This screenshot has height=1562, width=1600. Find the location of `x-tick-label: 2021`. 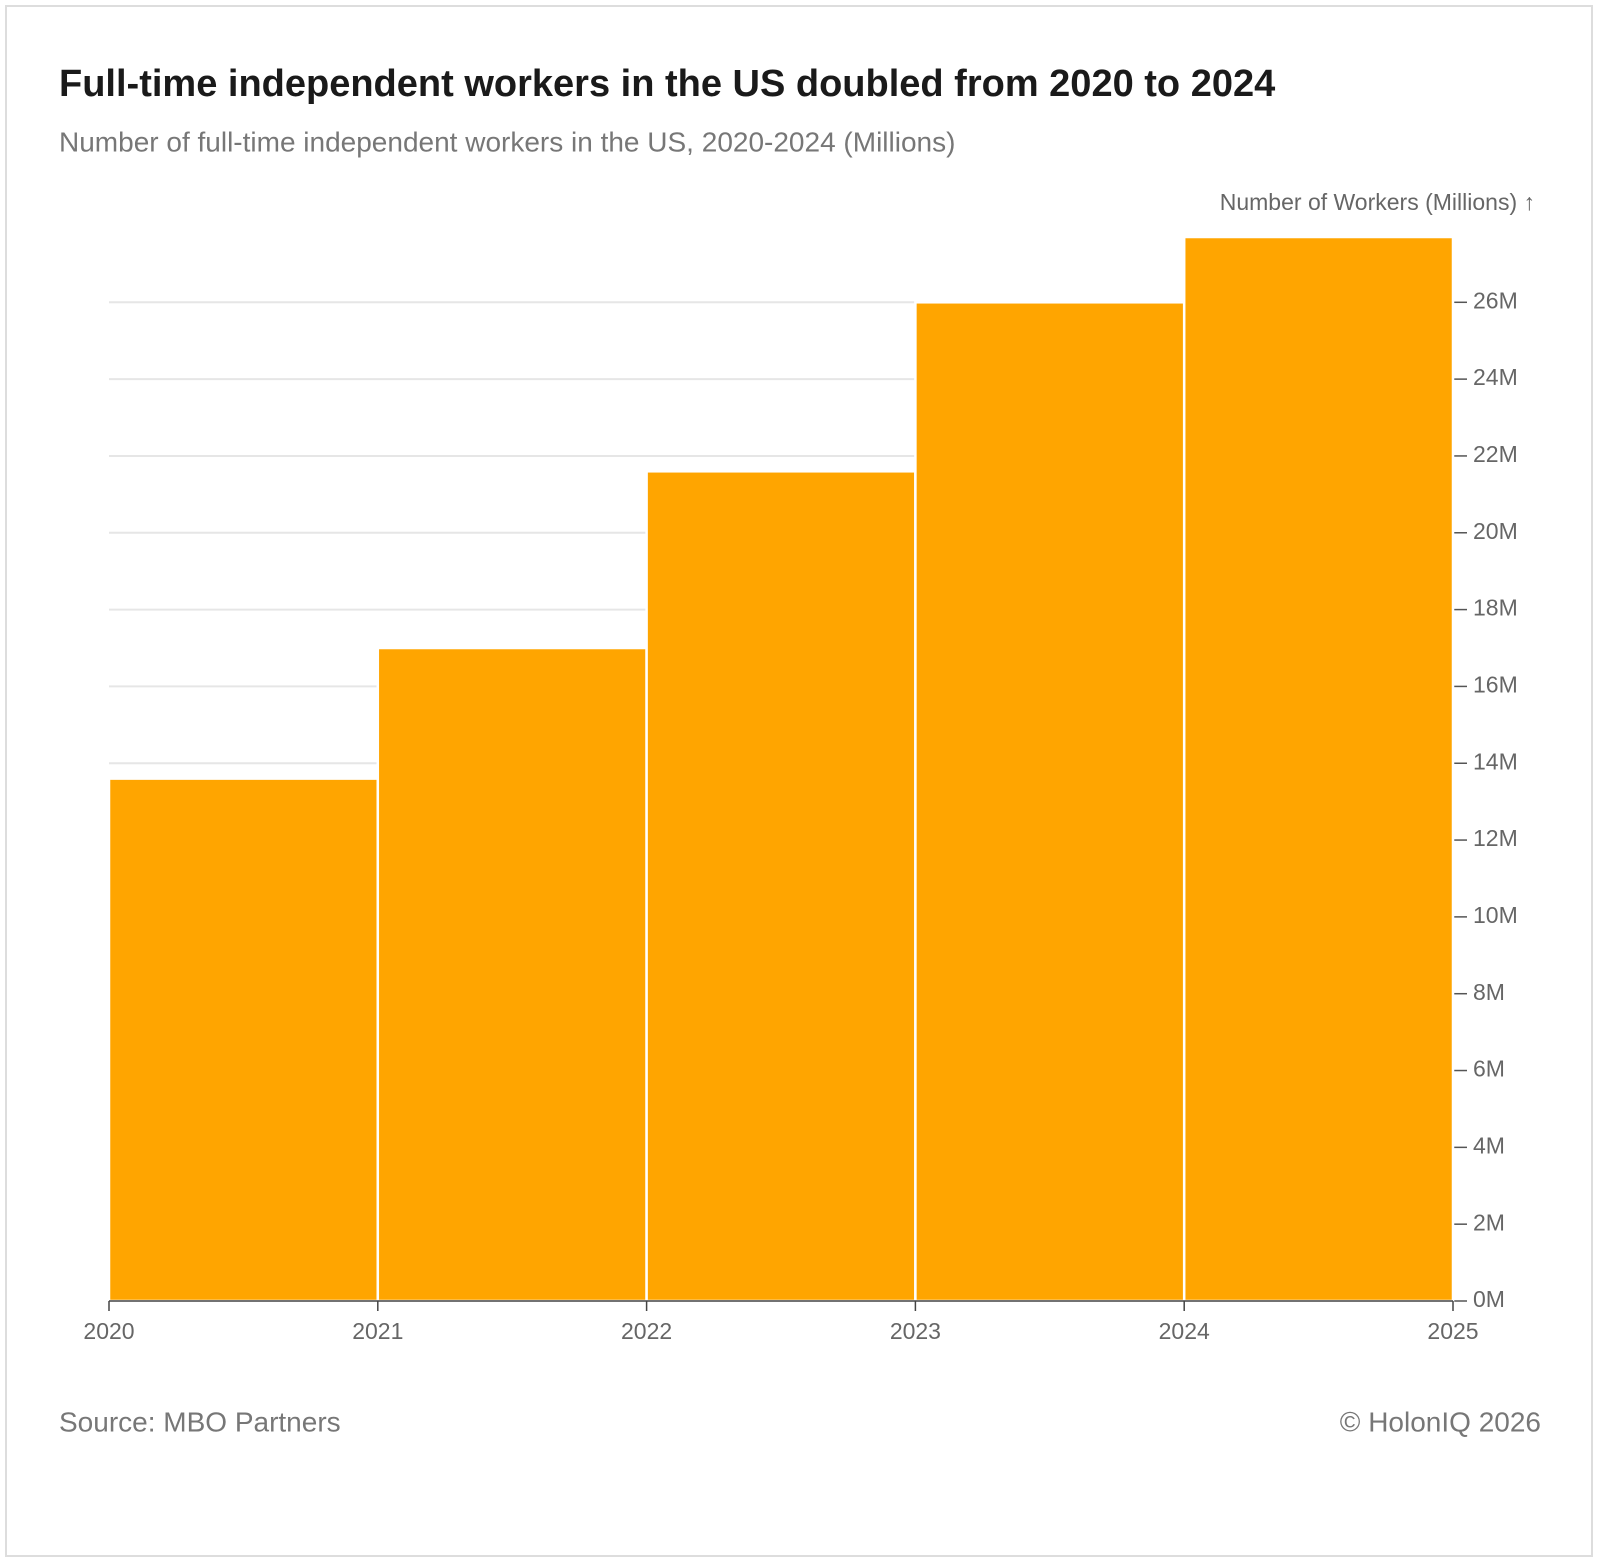

x-tick-label: 2021 is located at coordinates (377, 1331).